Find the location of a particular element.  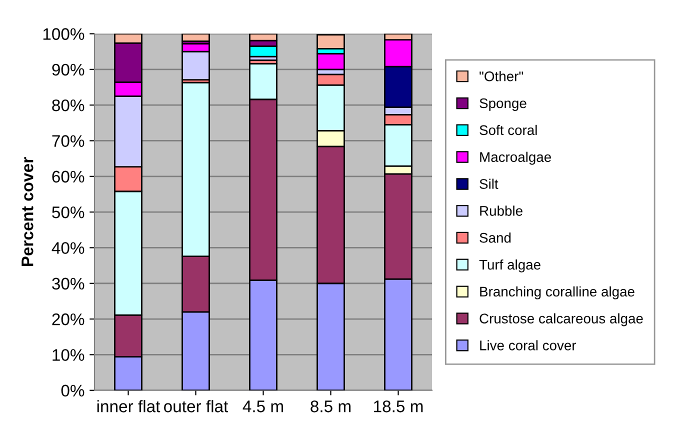

y-tick-label: 100% is located at coordinates (63, 34).